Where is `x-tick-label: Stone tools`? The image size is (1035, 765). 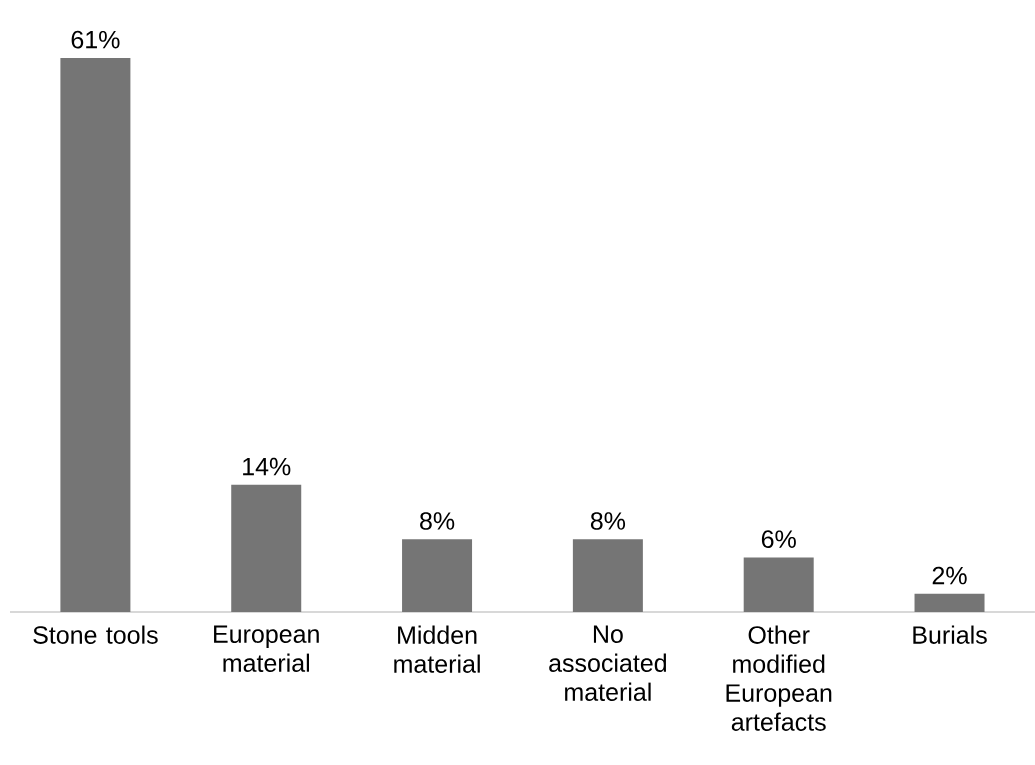 x-tick-label: Stone tools is located at coordinates (95, 634).